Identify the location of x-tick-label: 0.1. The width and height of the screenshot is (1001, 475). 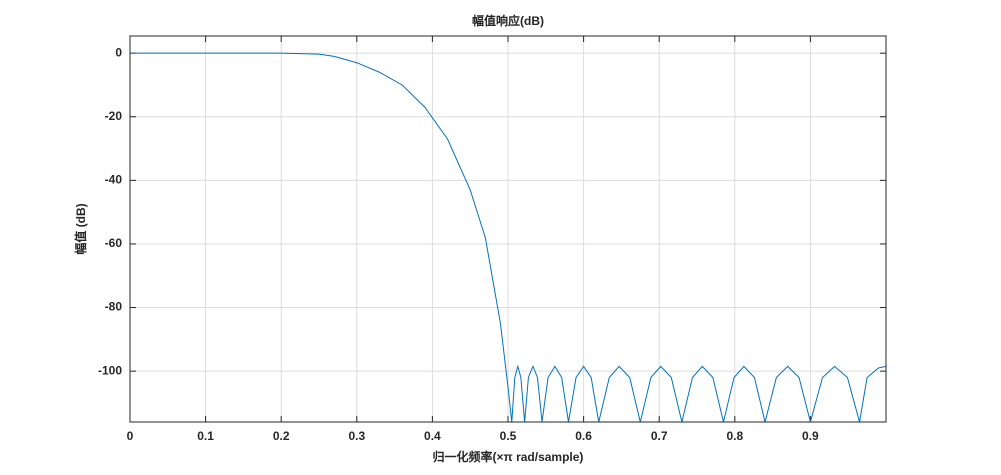
(205, 436).